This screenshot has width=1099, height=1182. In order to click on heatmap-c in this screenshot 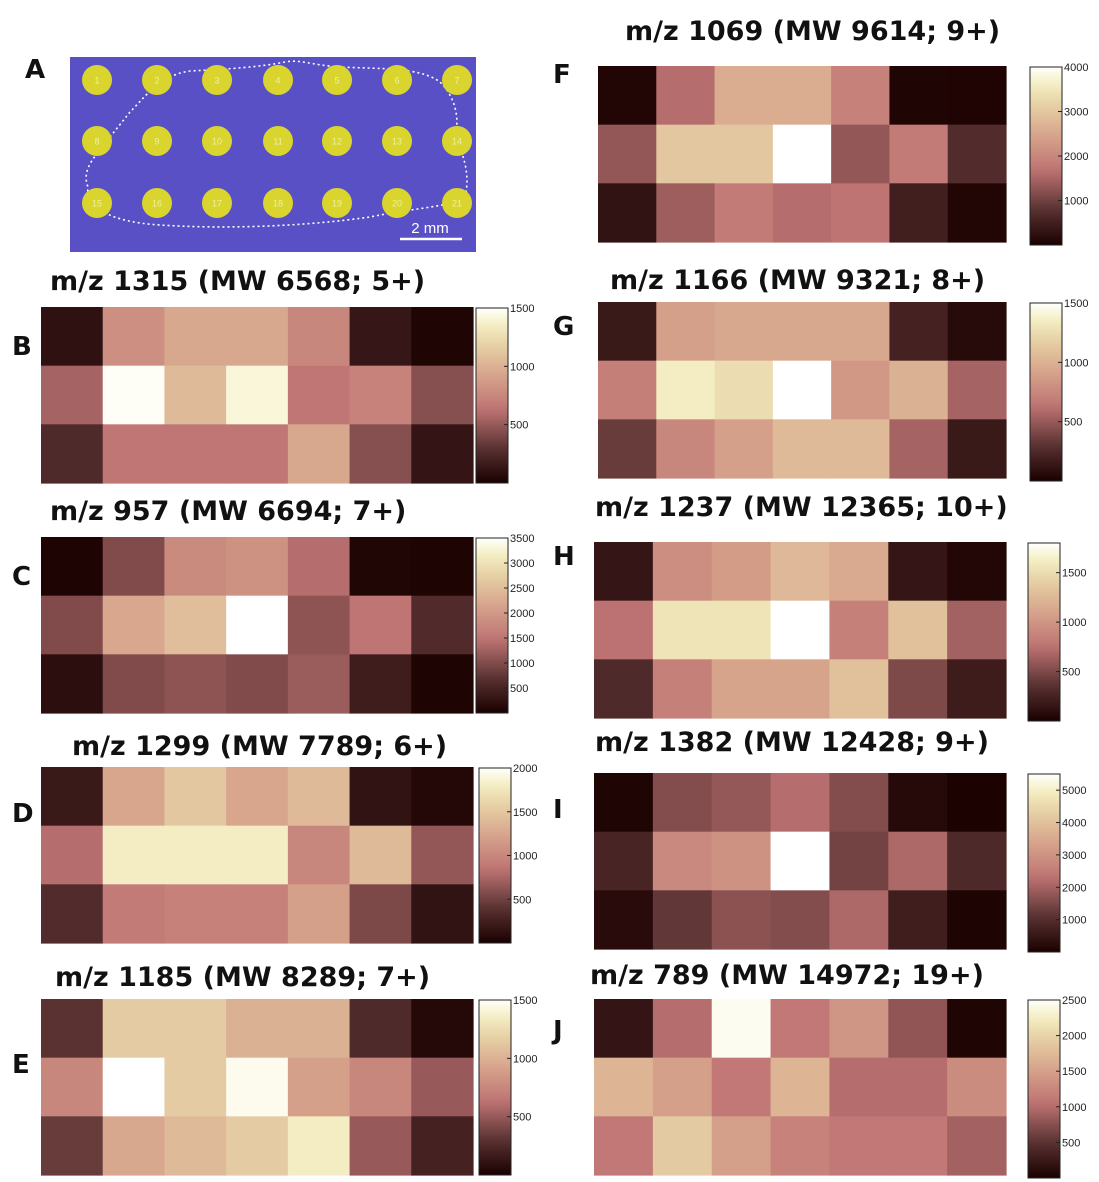, I will do `click(257, 625)`.